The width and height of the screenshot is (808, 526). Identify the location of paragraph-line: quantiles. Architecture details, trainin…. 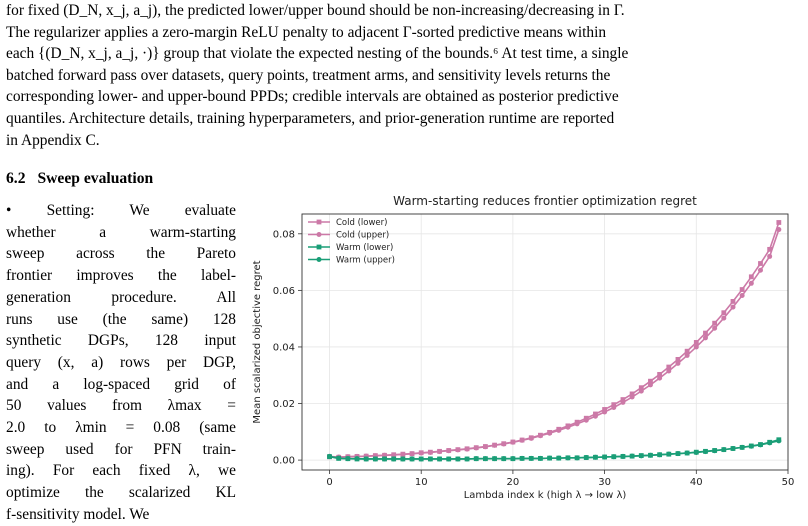
(310, 118).